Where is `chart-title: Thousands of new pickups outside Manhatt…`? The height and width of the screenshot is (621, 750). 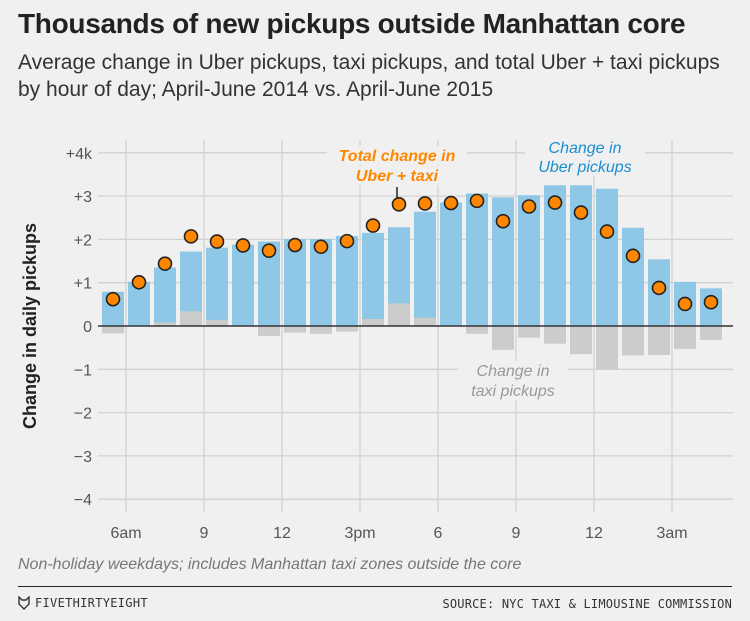 chart-title: Thousands of new pickups outside Manhatt… is located at coordinates (352, 23).